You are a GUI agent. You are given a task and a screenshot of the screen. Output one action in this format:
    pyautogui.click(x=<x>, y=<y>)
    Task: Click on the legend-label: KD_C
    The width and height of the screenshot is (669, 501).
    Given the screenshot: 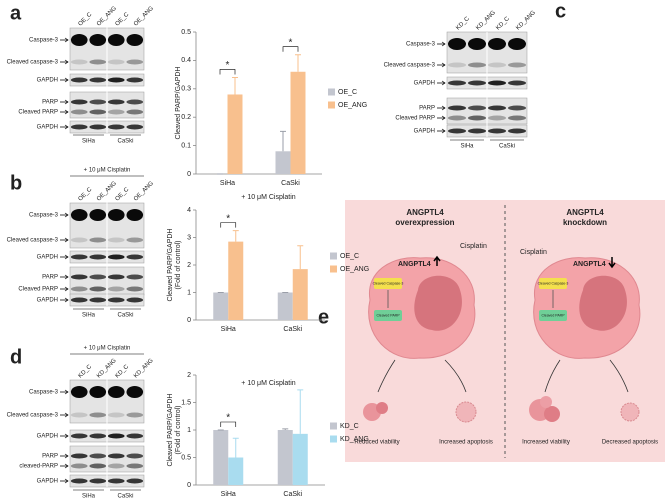 What is the action you would take?
    pyautogui.click(x=349, y=426)
    